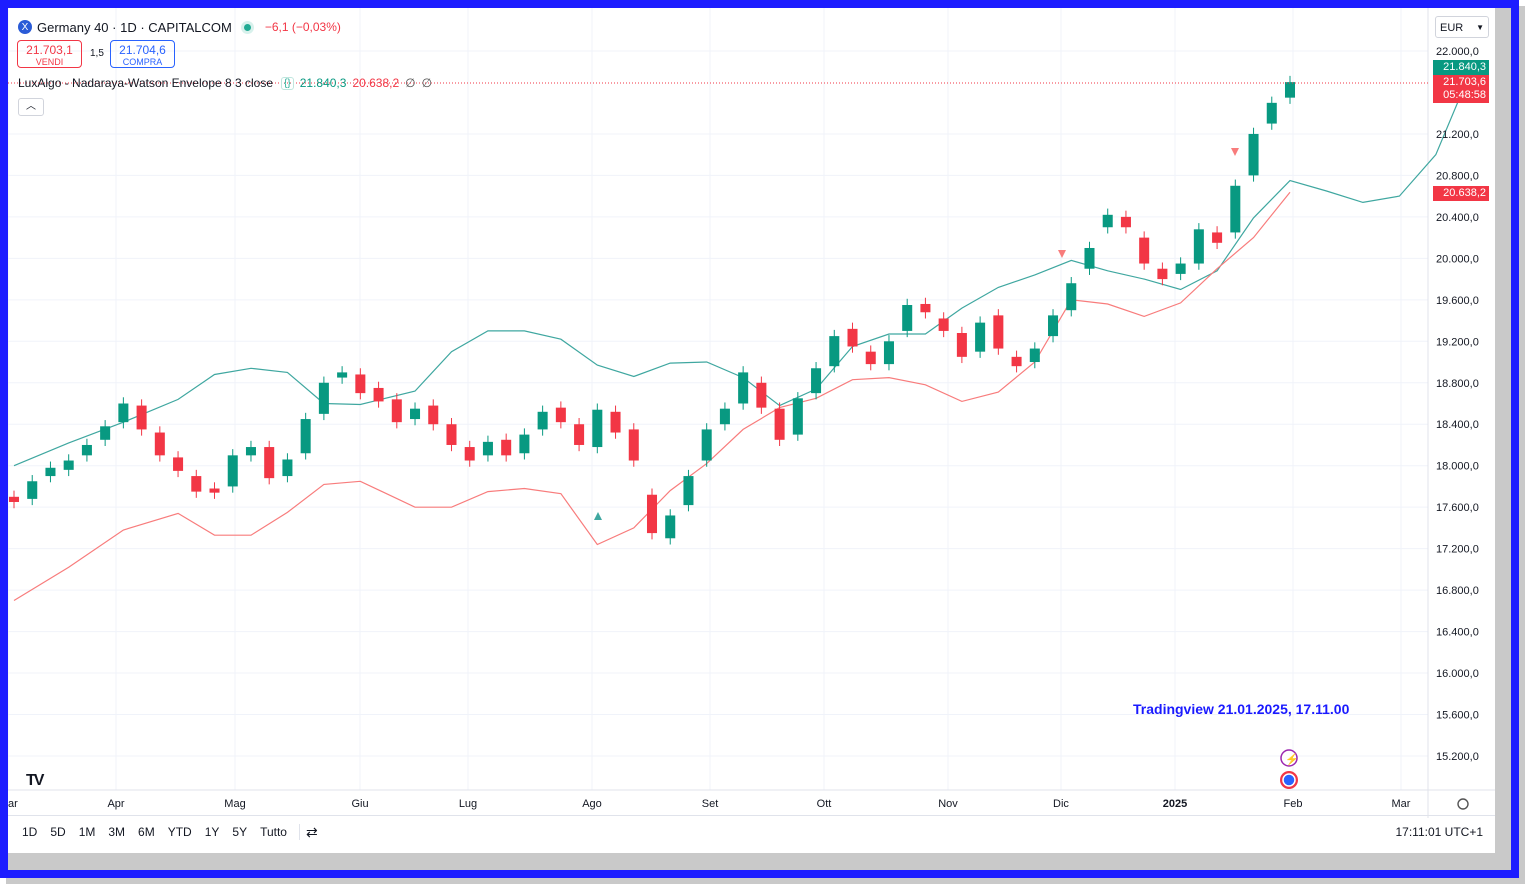  What do you see at coordinates (179, 832) in the screenshot?
I see `range-ytd: YTD` at bounding box center [179, 832].